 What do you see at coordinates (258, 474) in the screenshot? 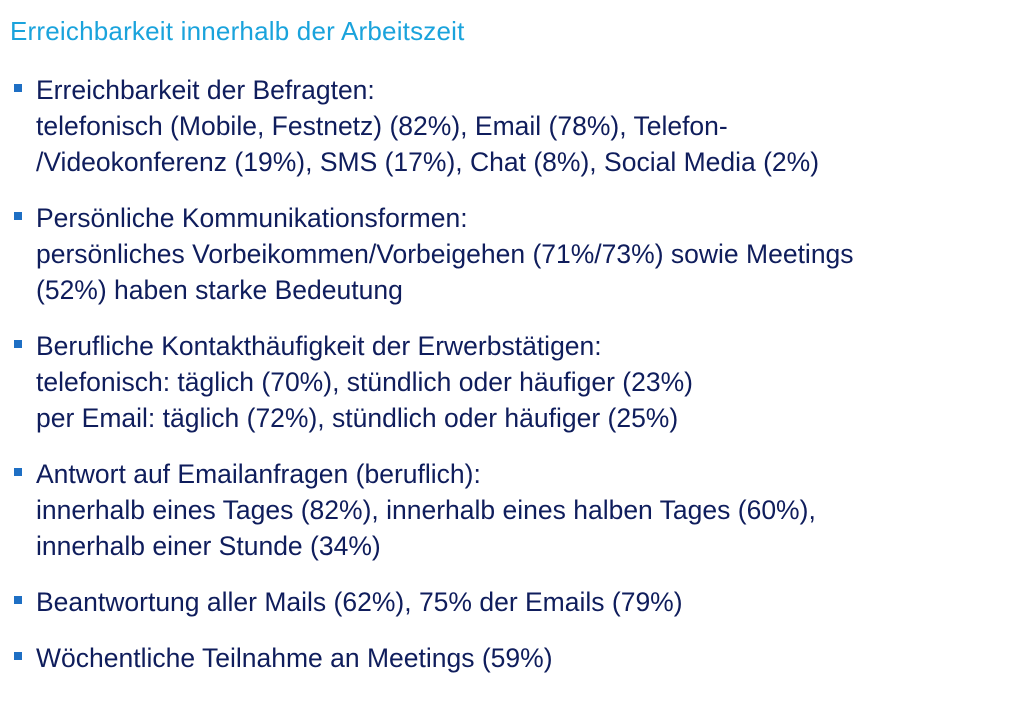
I see `bullet-heading: Antwort auf Emailanfragen (beruflich):` at bounding box center [258, 474].